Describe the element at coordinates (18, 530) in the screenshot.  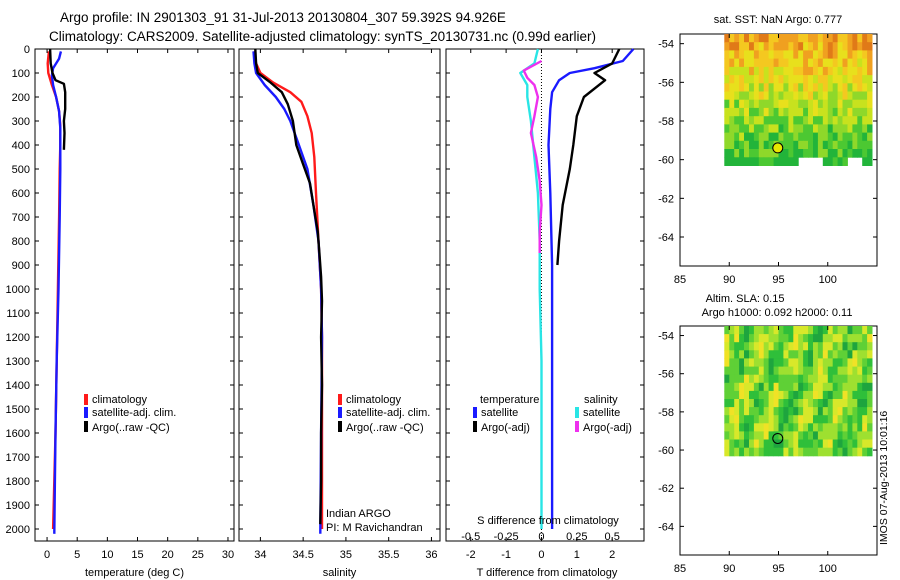
I see `y-tick-label: 2000` at that location.